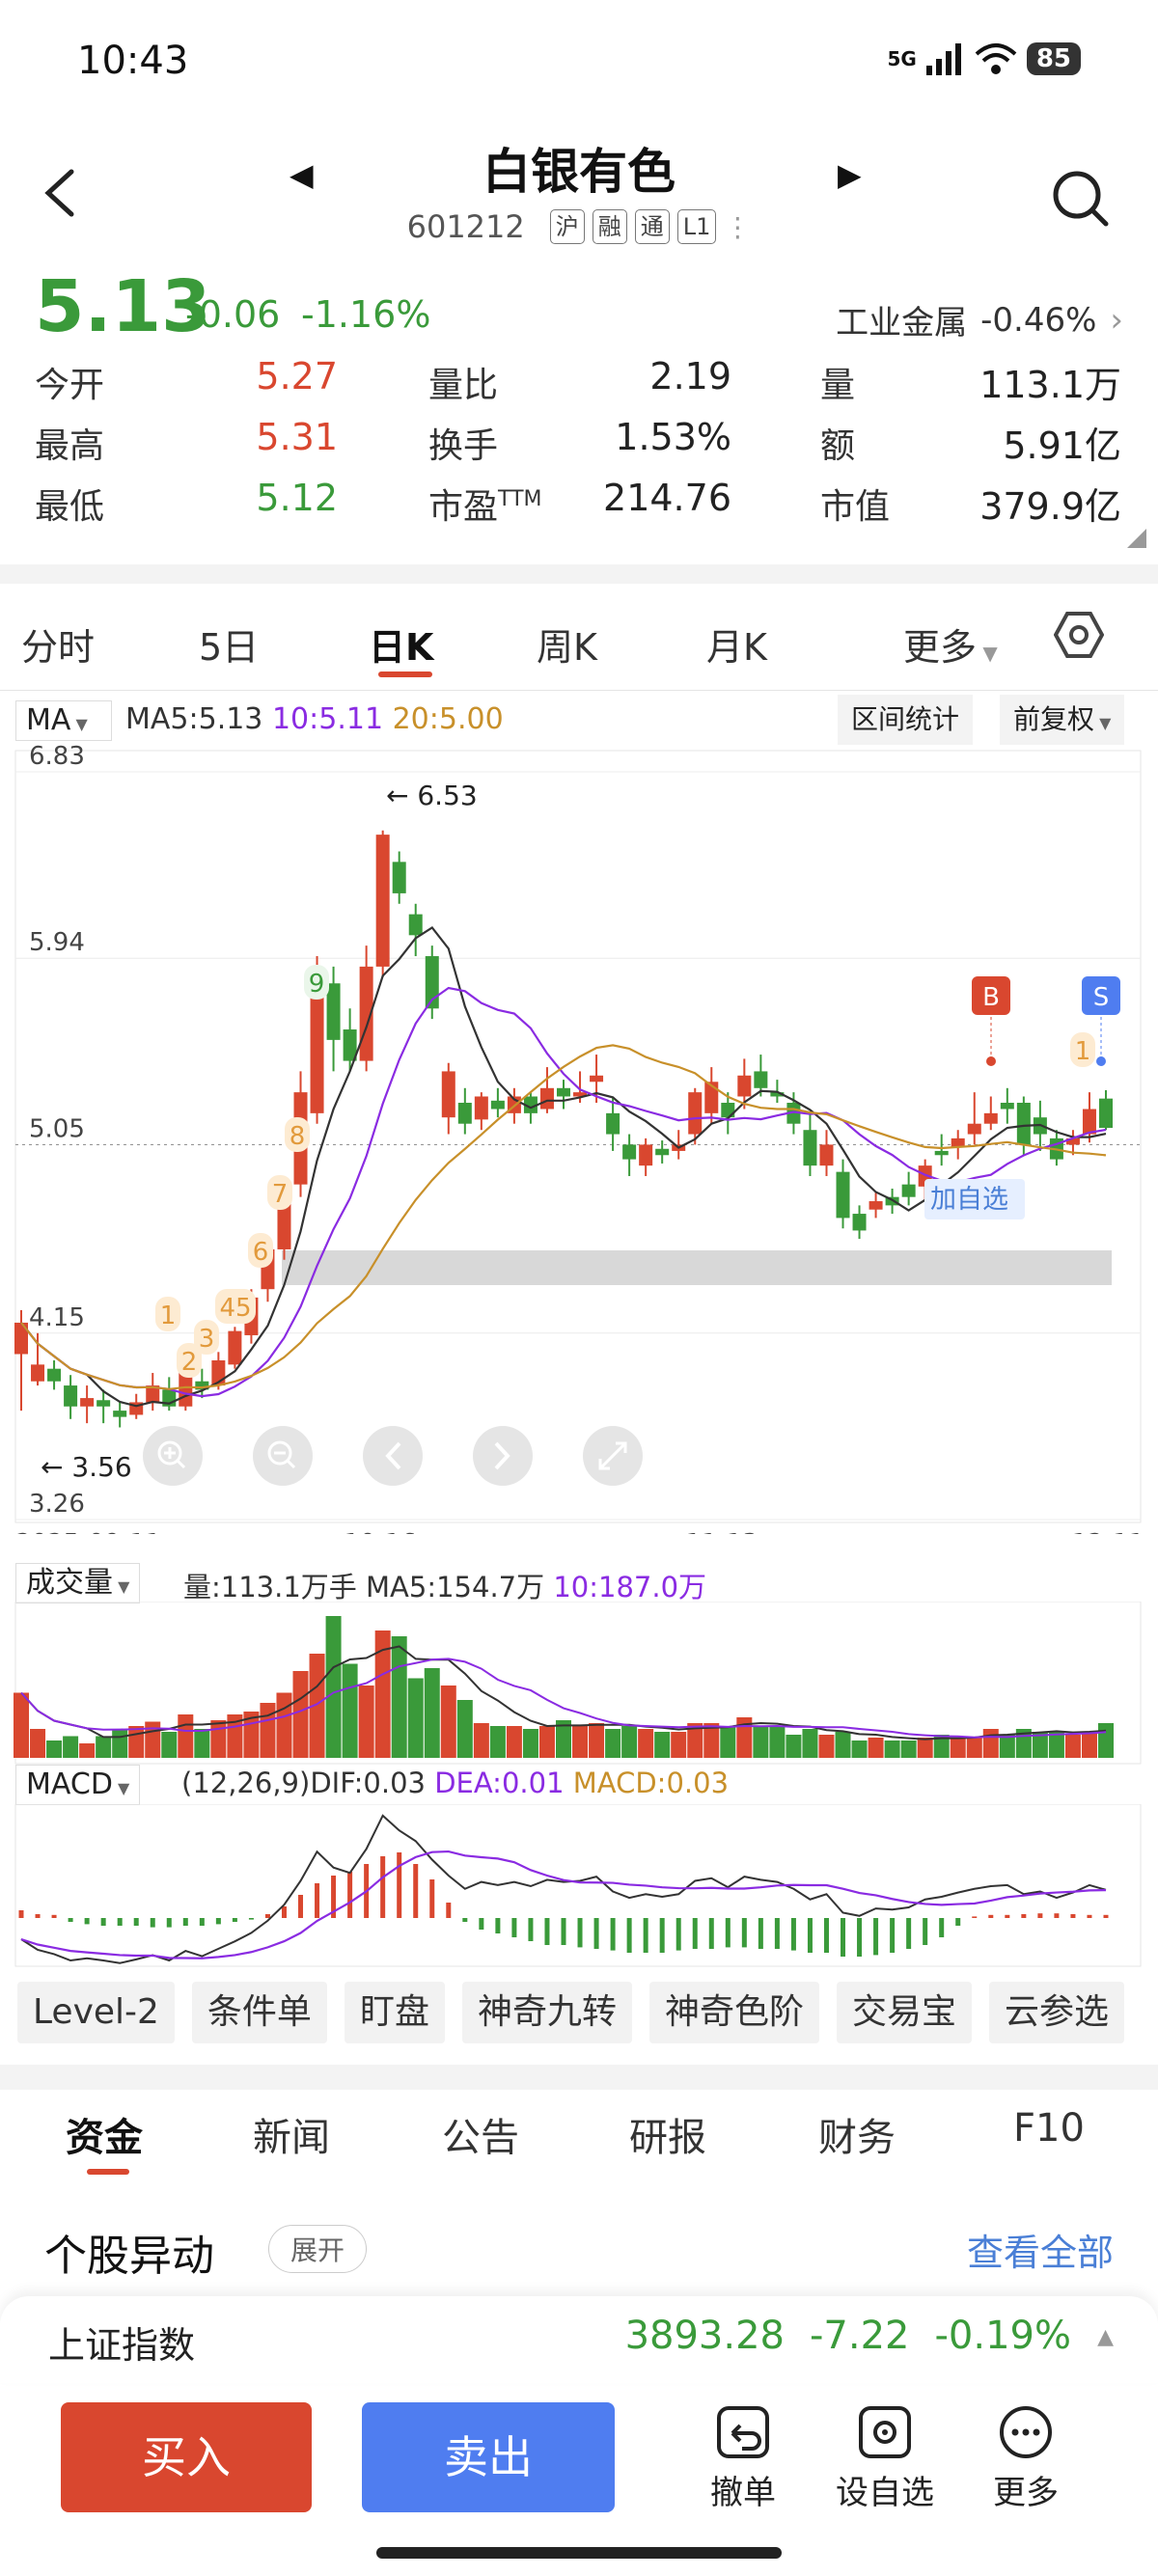 The height and width of the screenshot is (2576, 1158). I want to click on volume-chart, so click(579, 1684).